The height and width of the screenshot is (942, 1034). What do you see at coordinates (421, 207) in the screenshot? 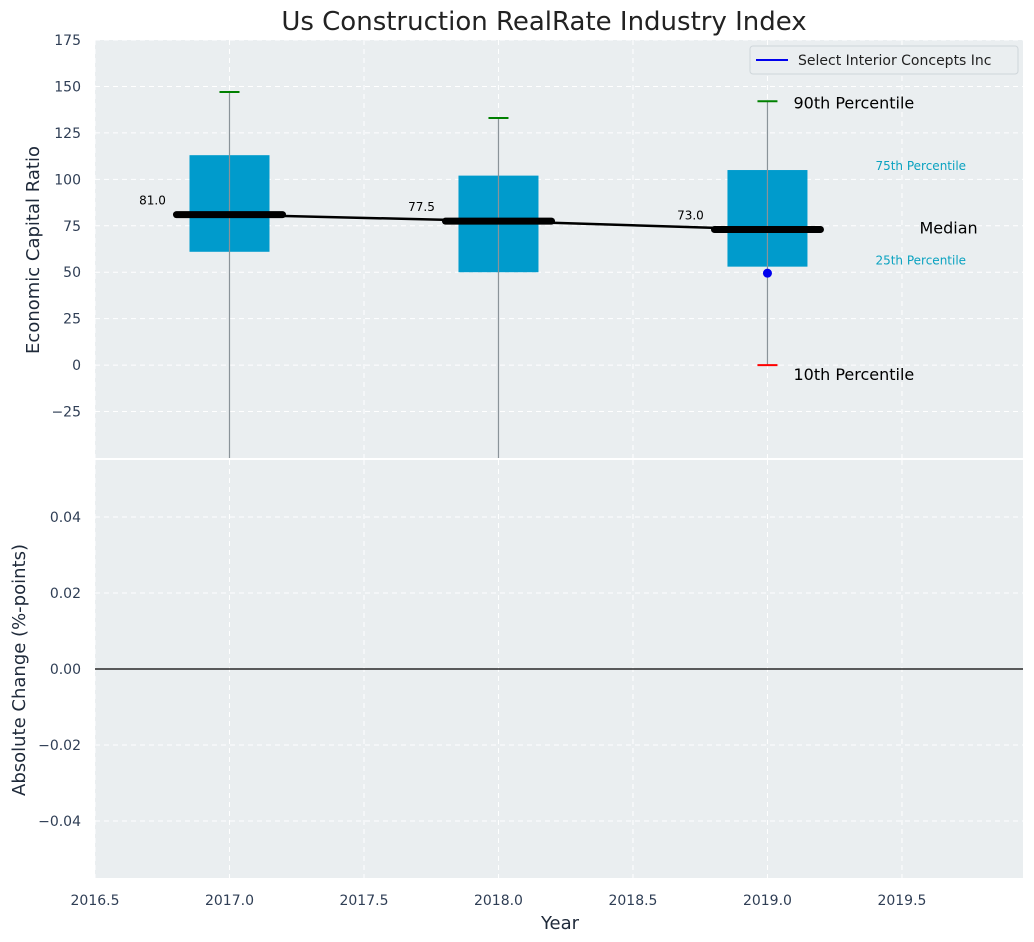
I see `median-value-label: 77.5` at bounding box center [421, 207].